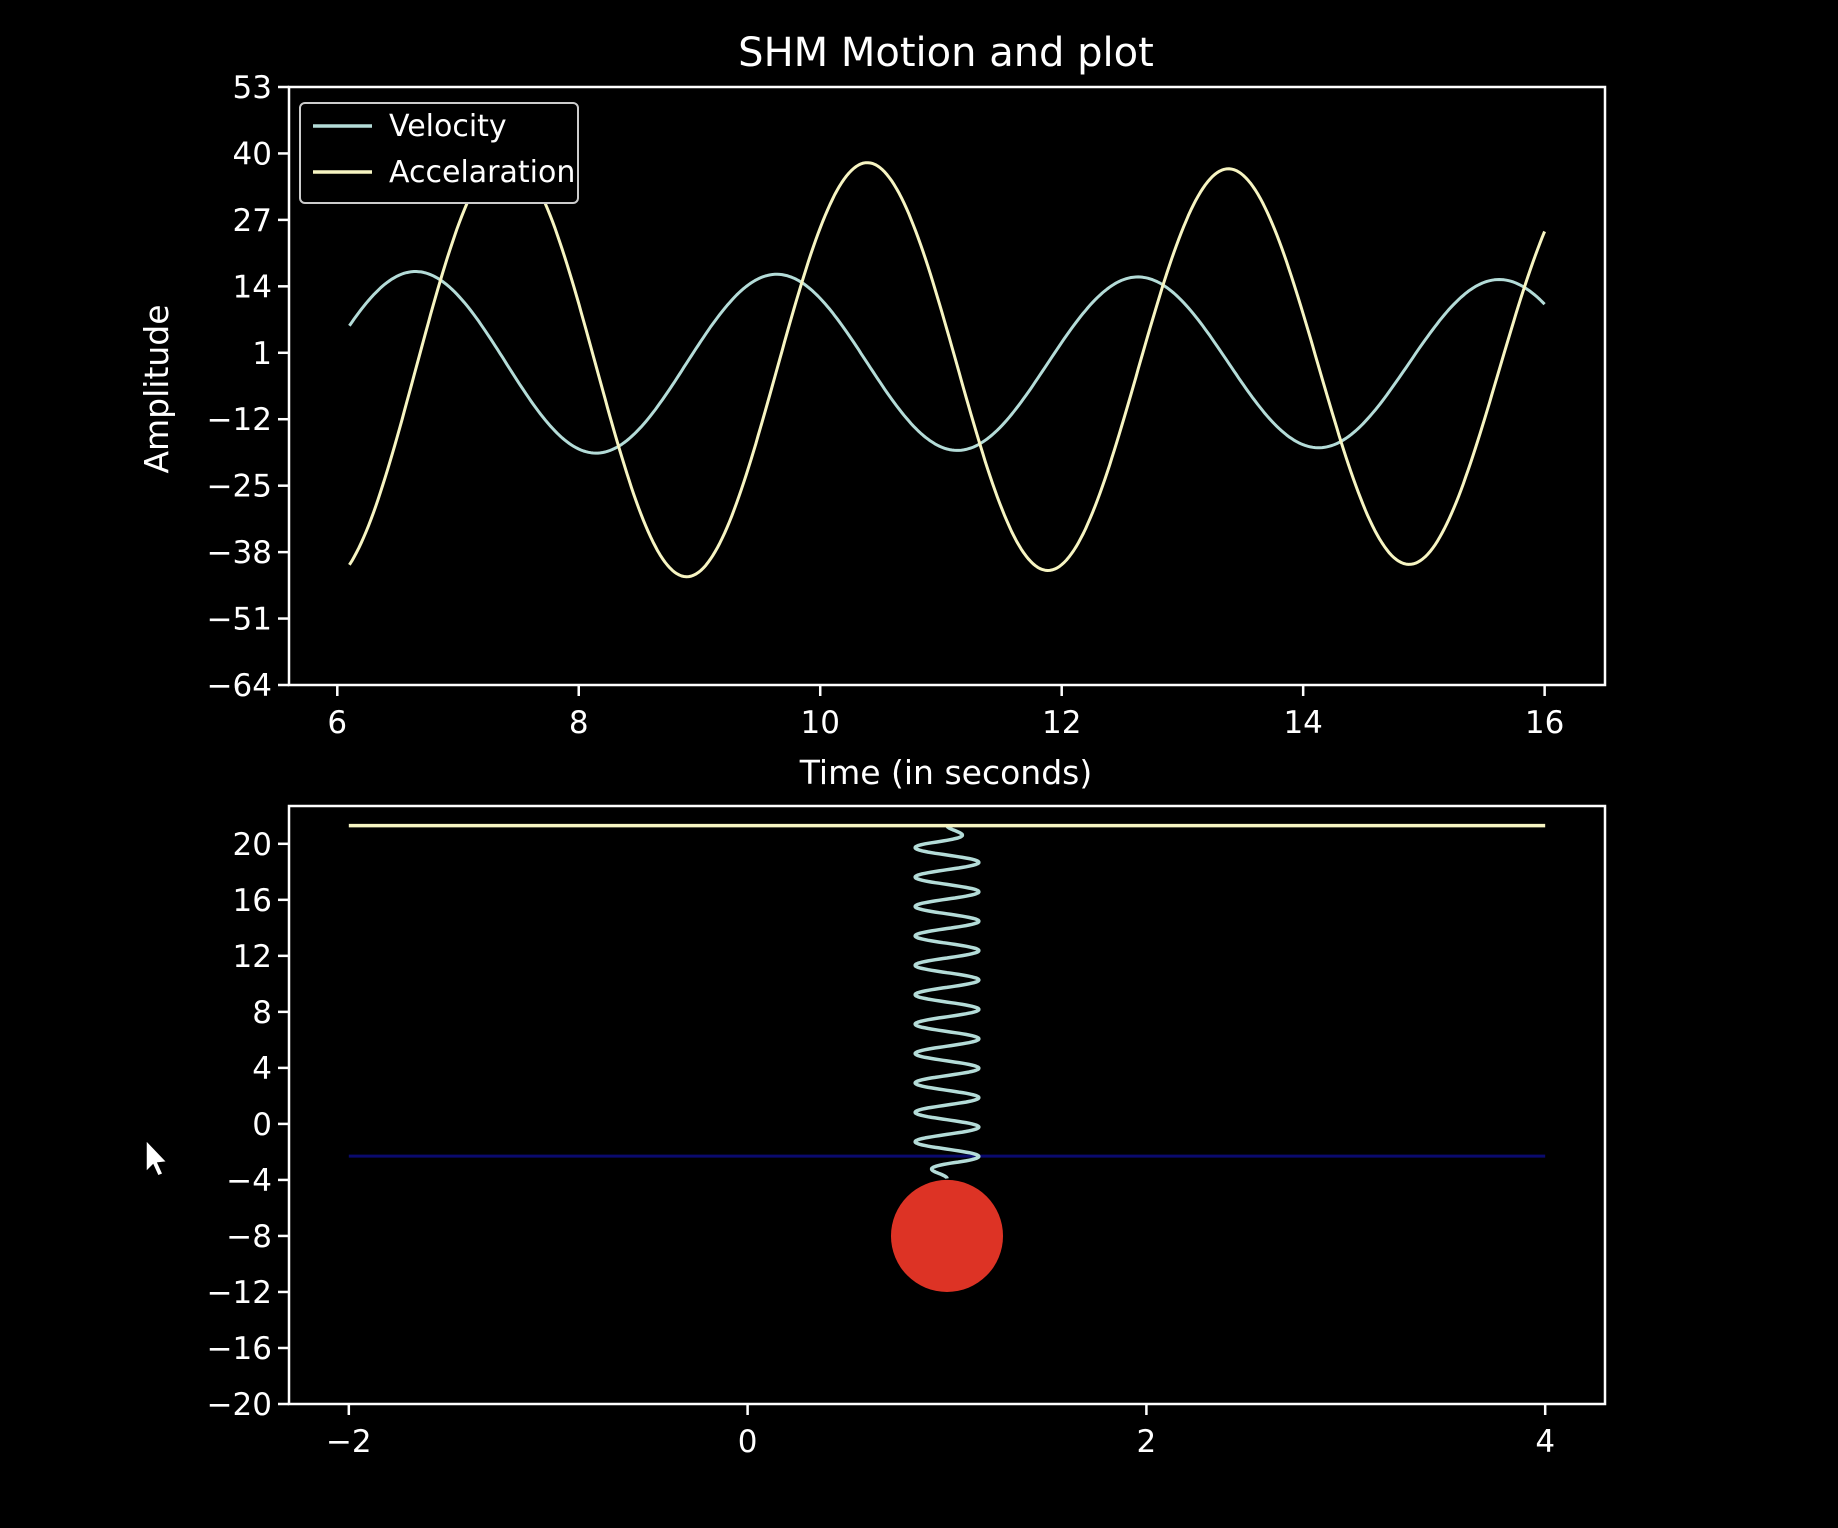 This screenshot has height=1528, width=1838. I want to click on mouse-cursor-icon, so click(157, 1157).